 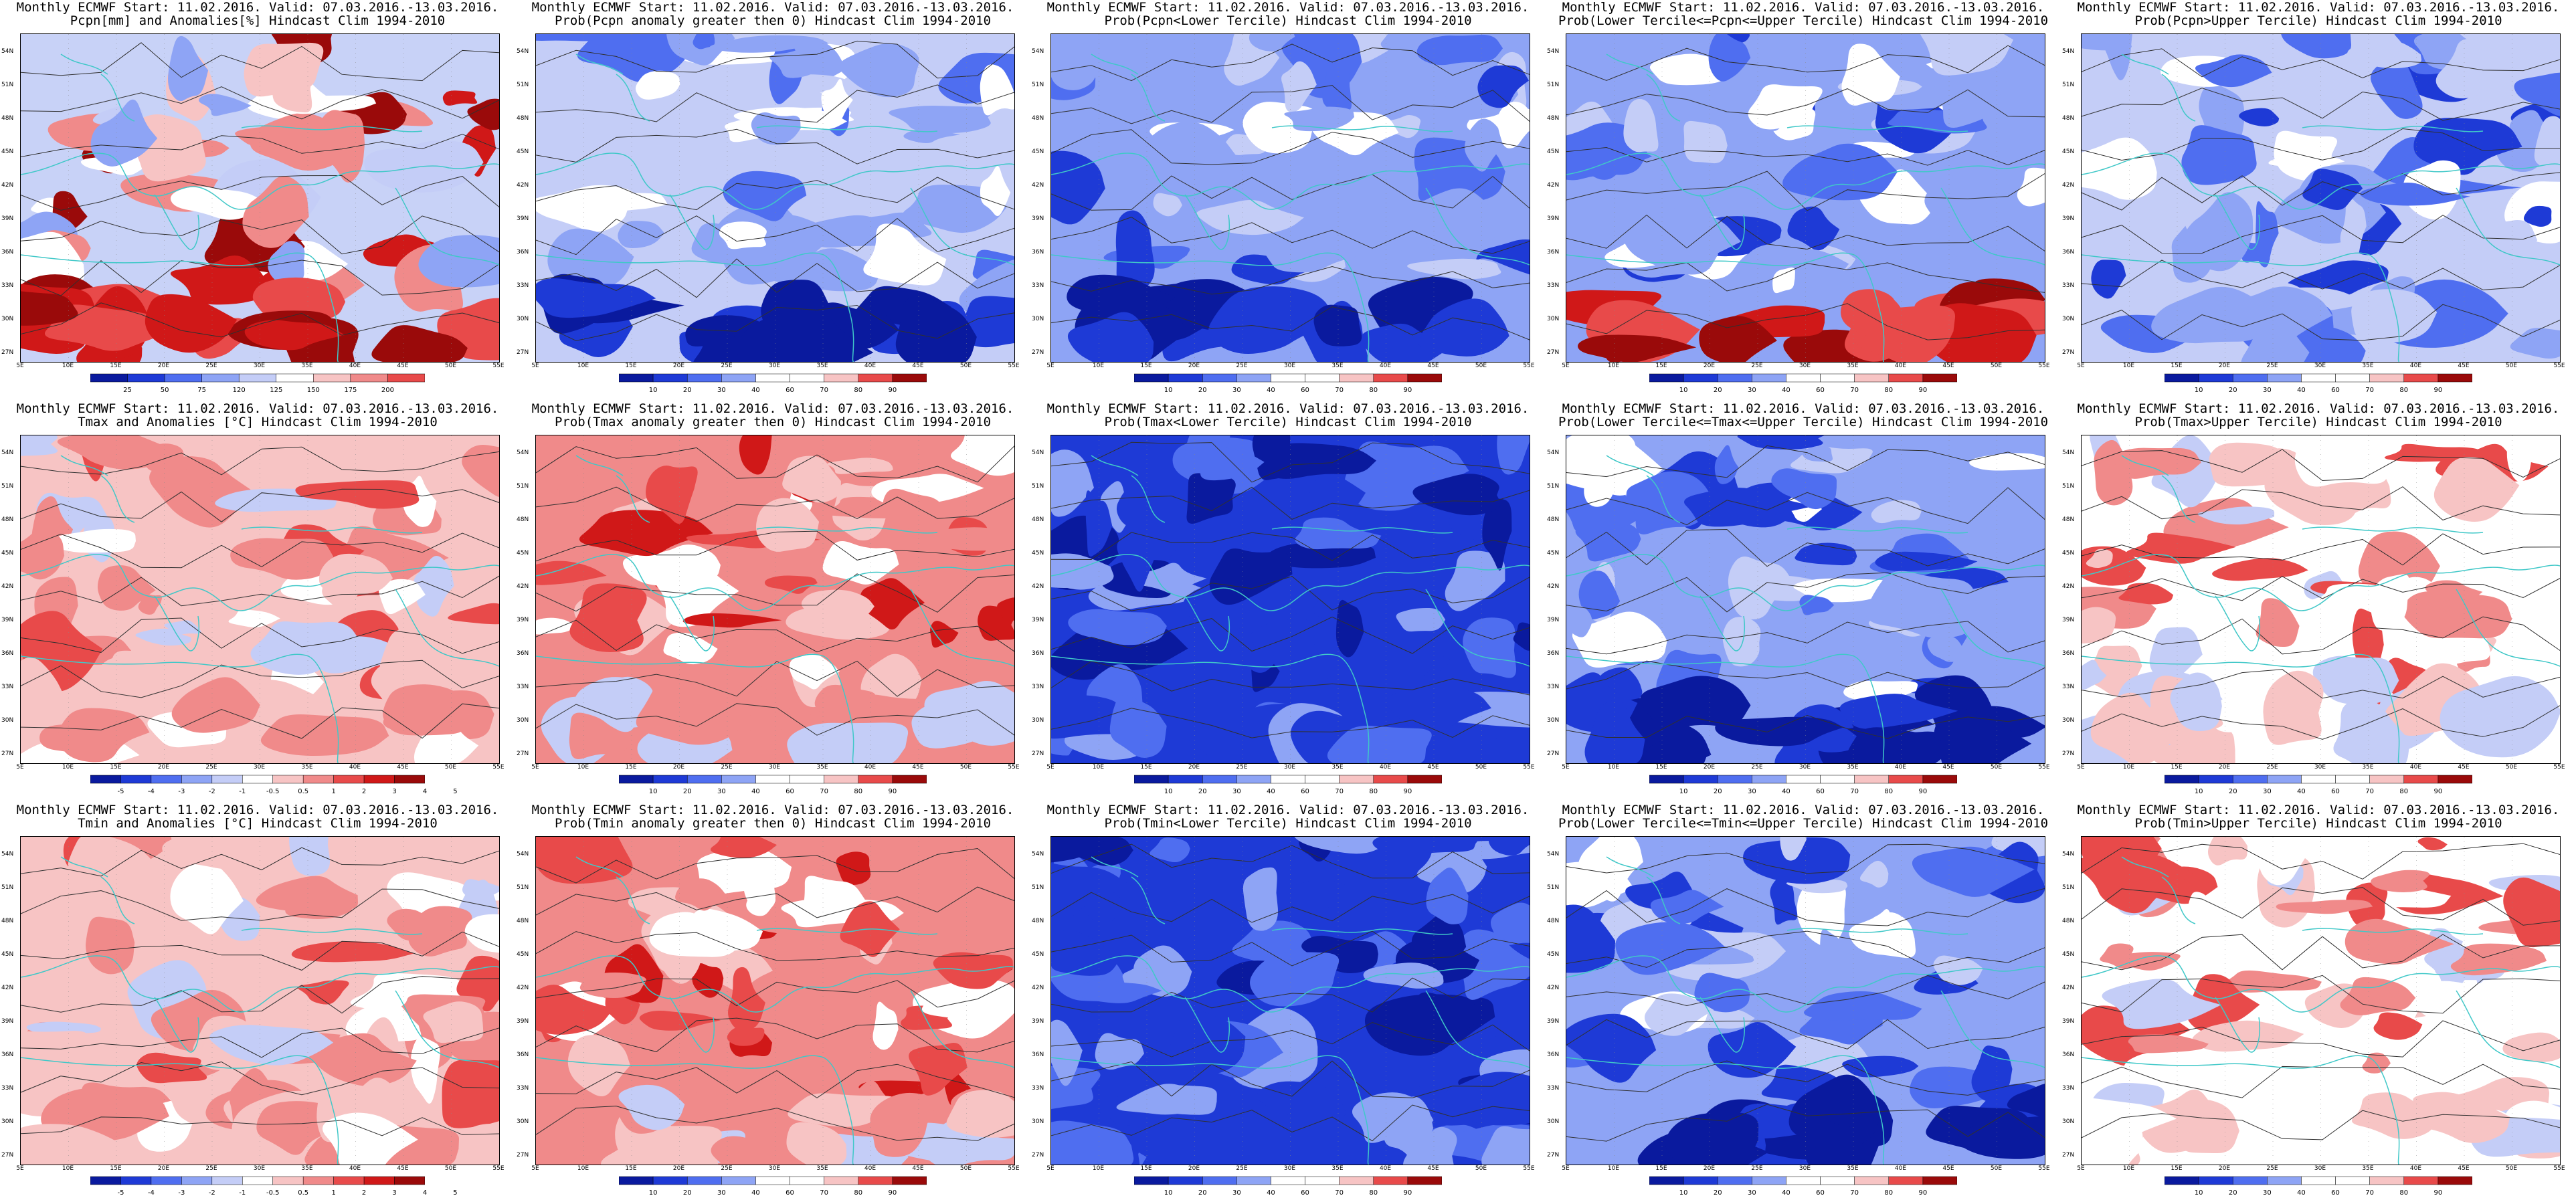 I want to click on latitude-label: 48N, so click(x=1038, y=519).